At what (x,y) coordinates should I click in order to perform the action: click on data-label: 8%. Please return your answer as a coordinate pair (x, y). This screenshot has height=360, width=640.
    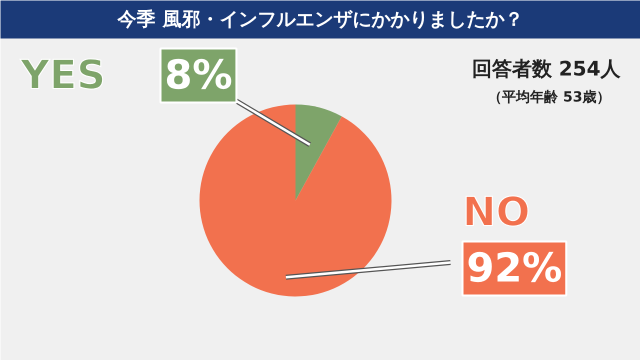
    Looking at the image, I should click on (198, 75).